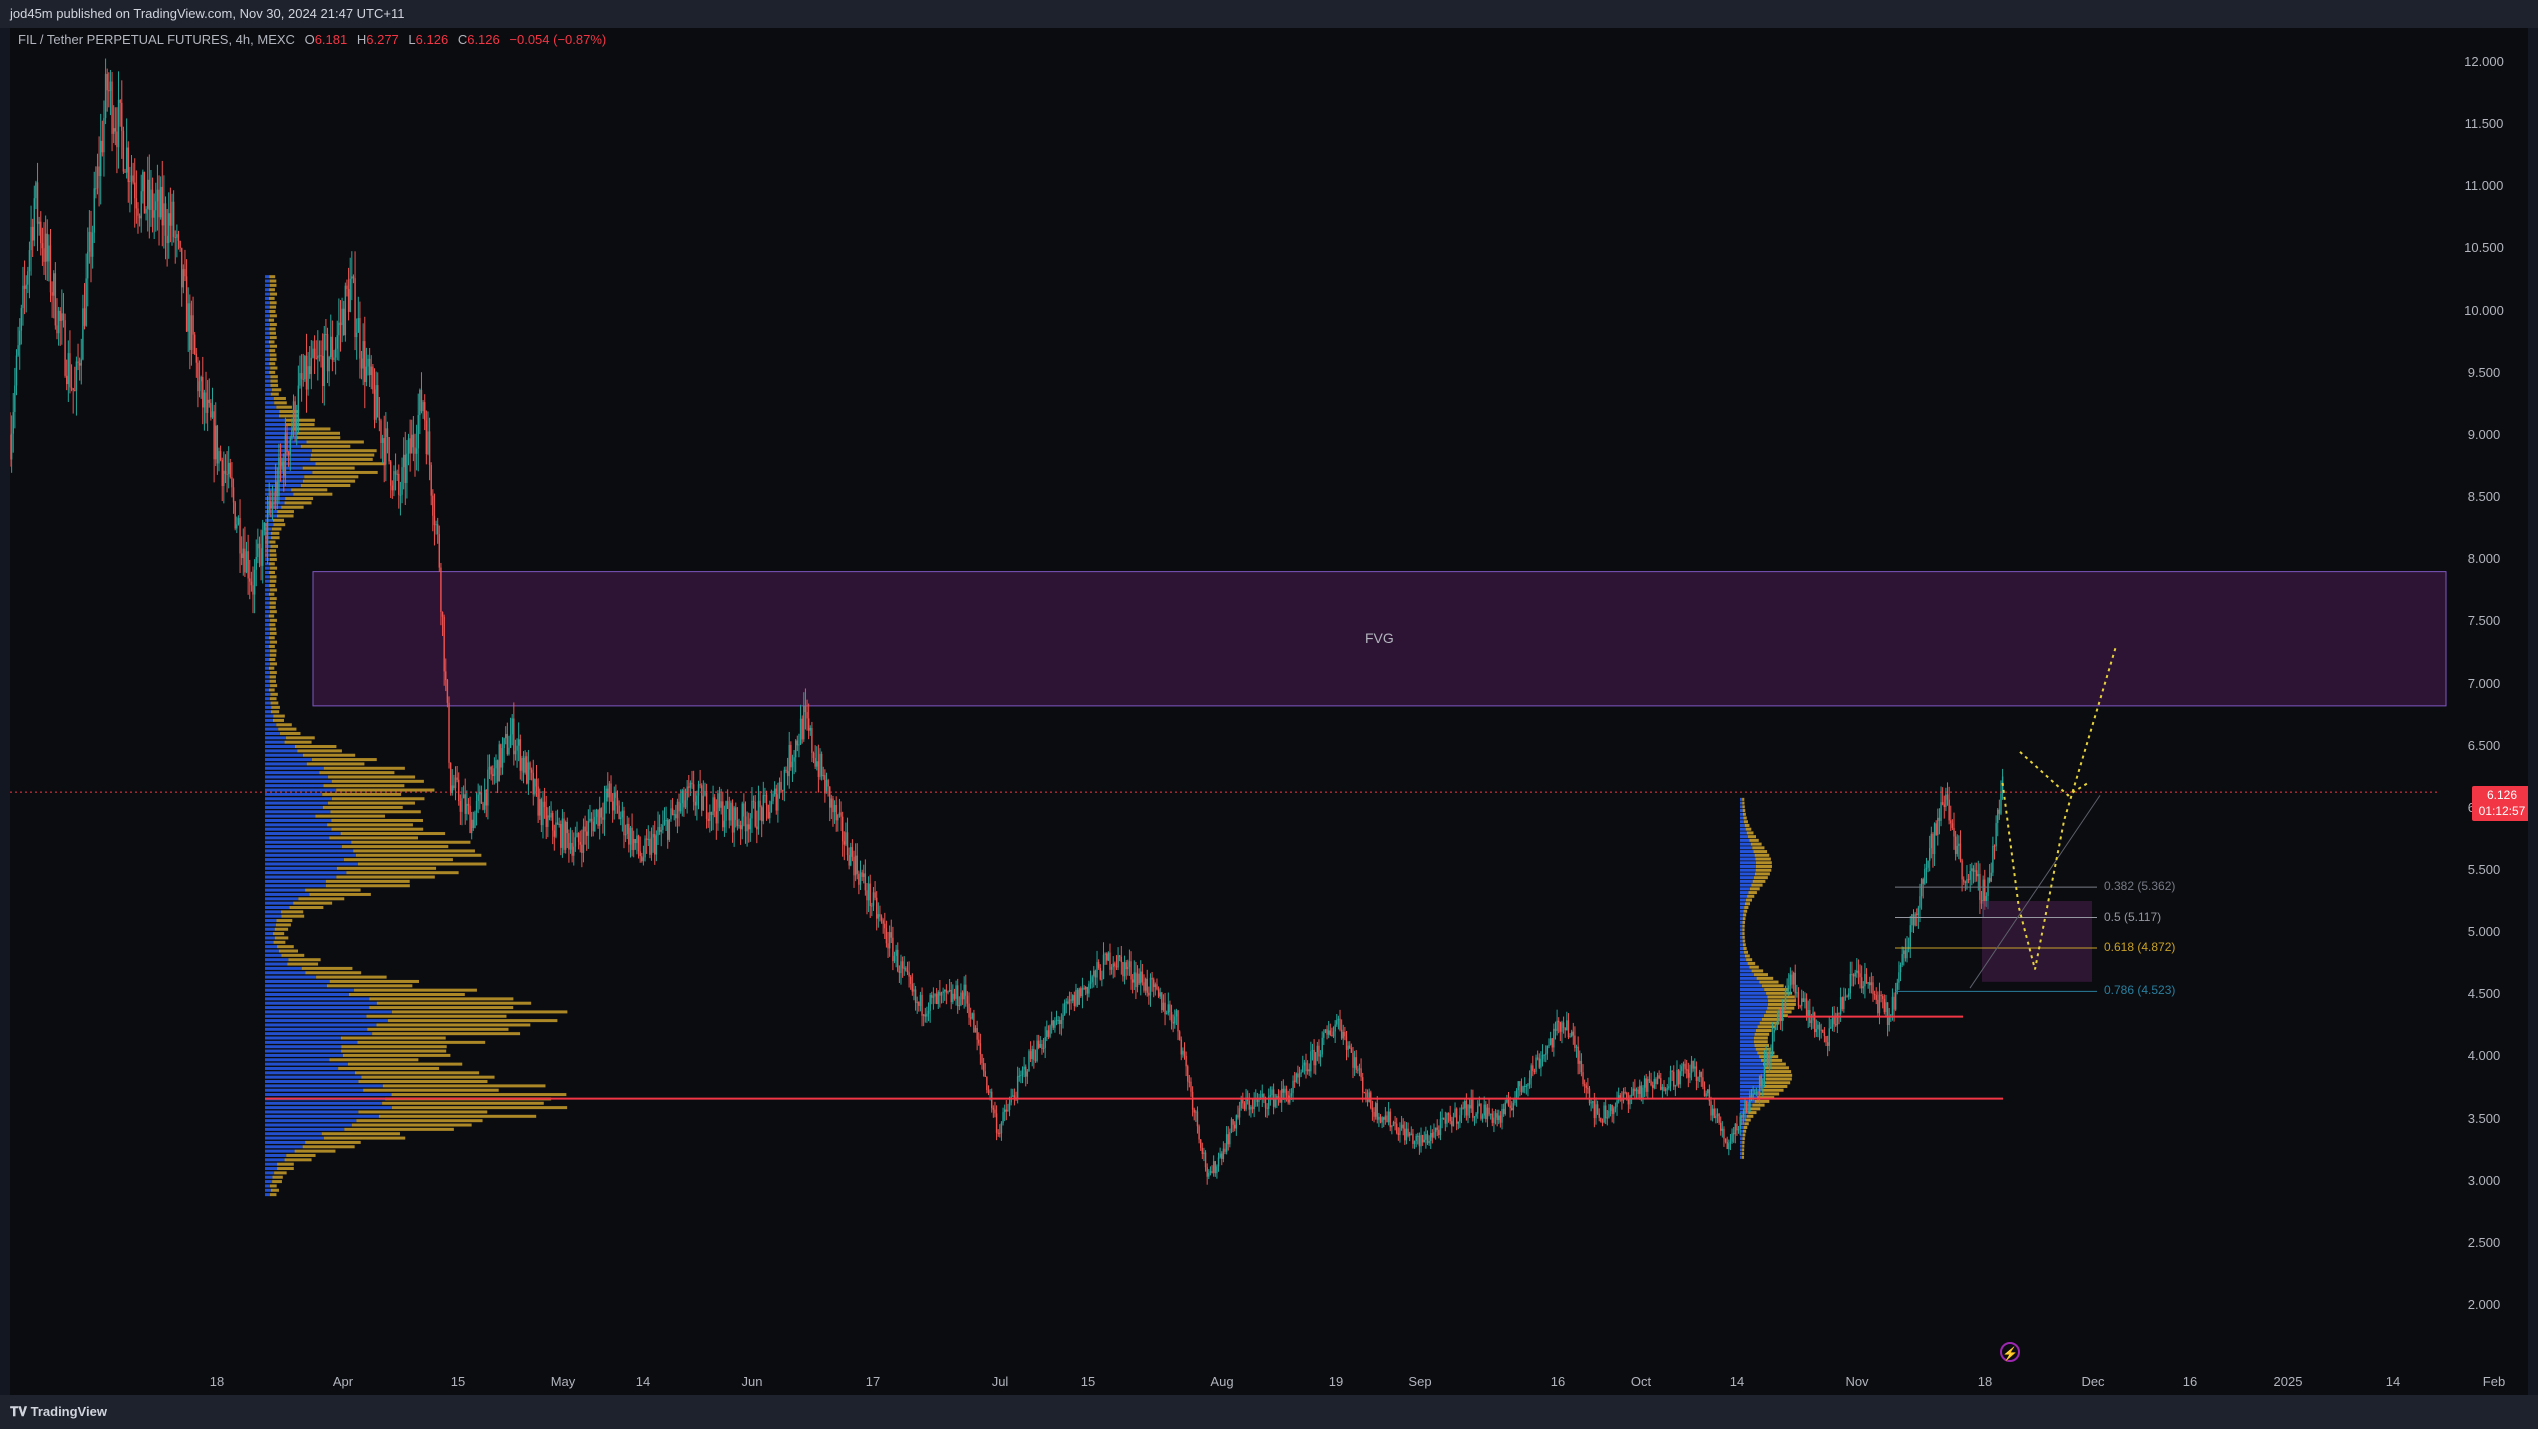  What do you see at coordinates (2010, 1352) in the screenshot?
I see `flash-icon: ⚡` at bounding box center [2010, 1352].